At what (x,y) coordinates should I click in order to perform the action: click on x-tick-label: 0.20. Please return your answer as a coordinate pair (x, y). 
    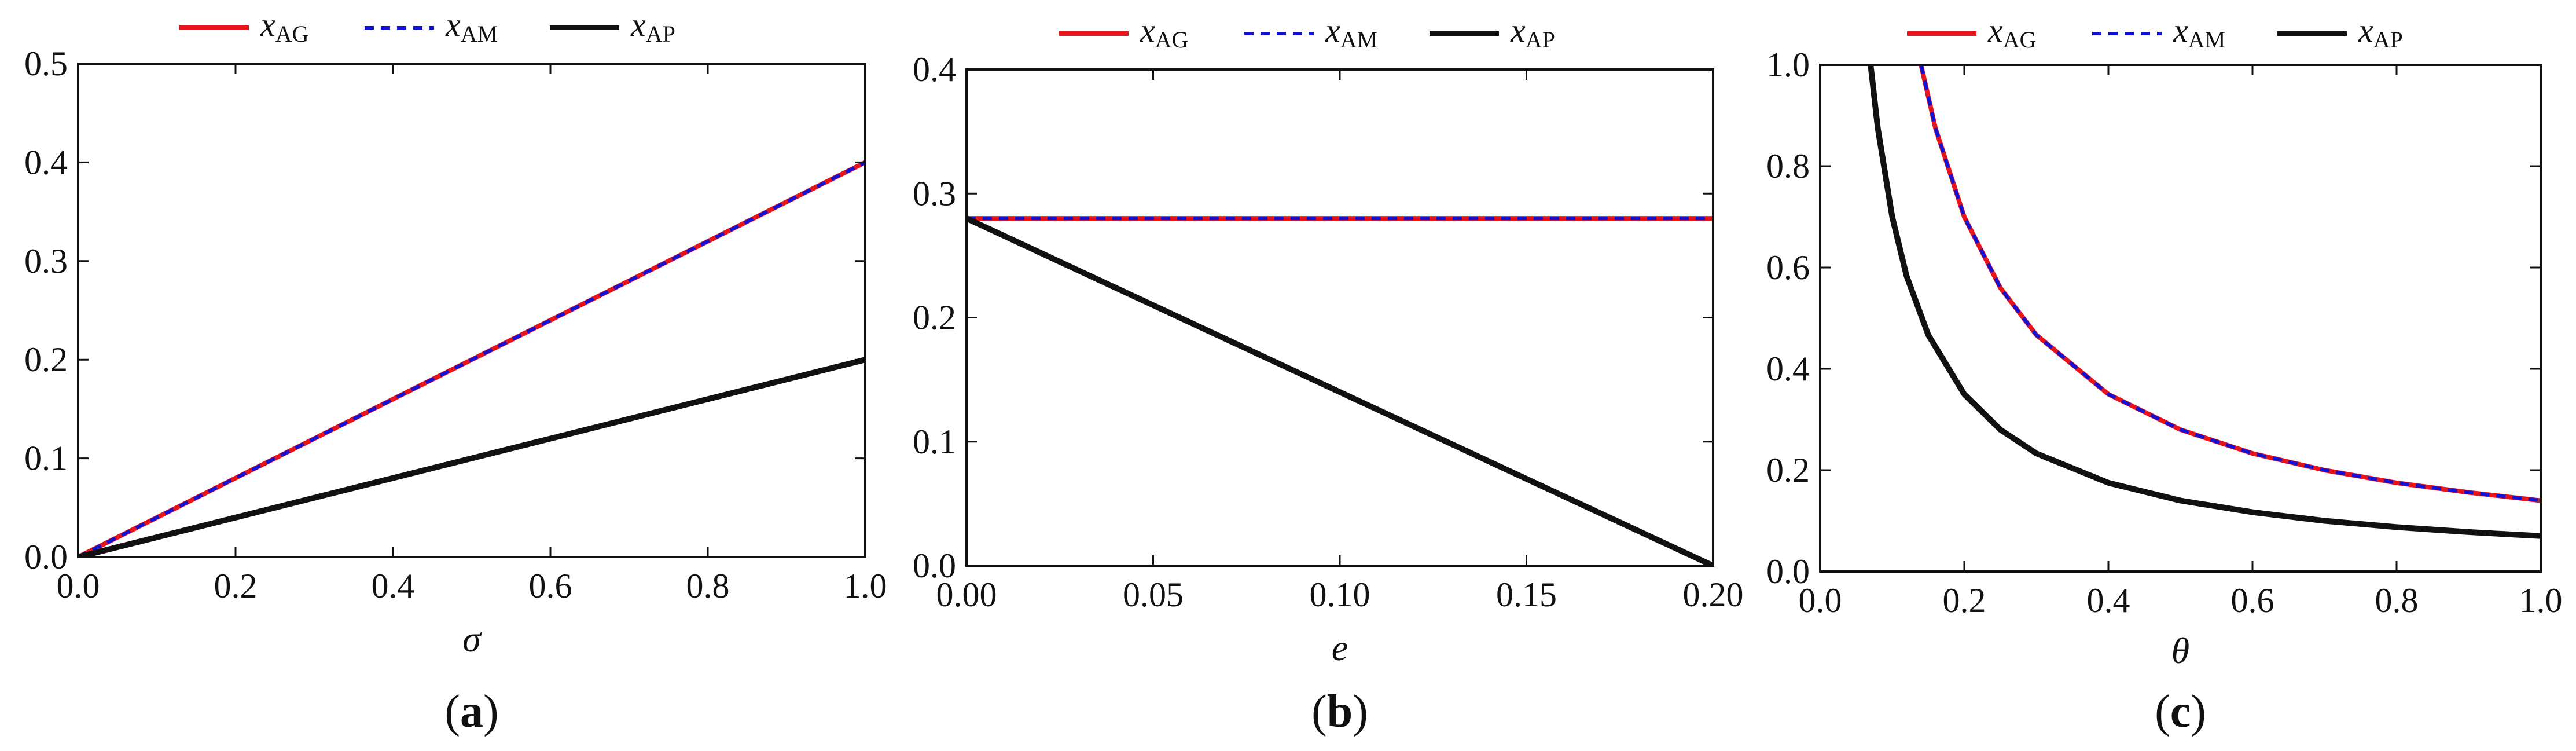
    Looking at the image, I should click on (1714, 595).